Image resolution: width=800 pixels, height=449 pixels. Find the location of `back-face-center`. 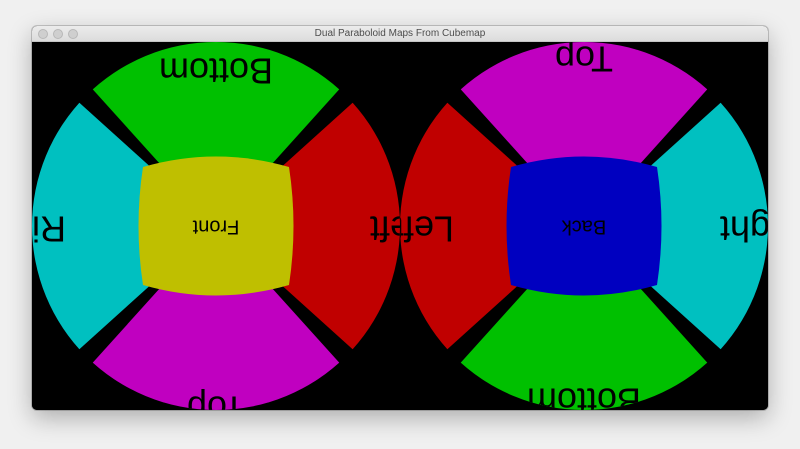

back-face-center is located at coordinates (584, 226).